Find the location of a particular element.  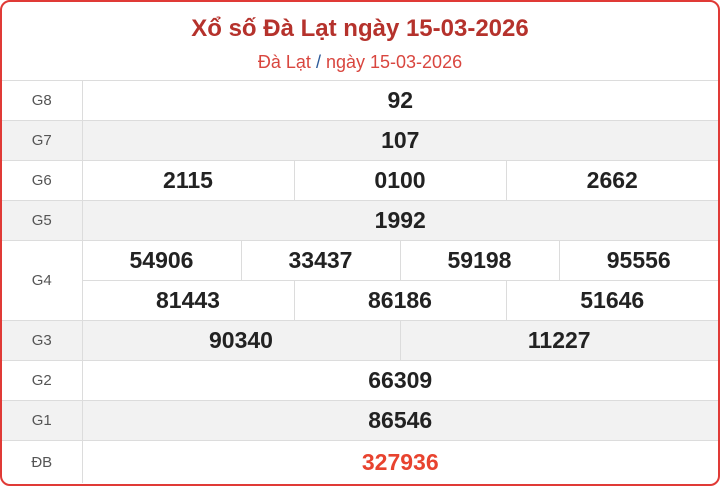

prize-number: 1992 is located at coordinates (399, 220).